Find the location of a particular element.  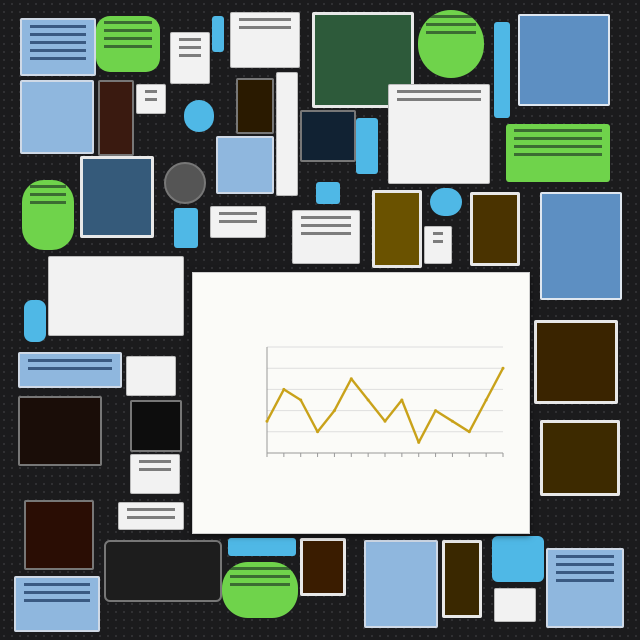

dark-photo-orange-left is located at coordinates (116, 118).